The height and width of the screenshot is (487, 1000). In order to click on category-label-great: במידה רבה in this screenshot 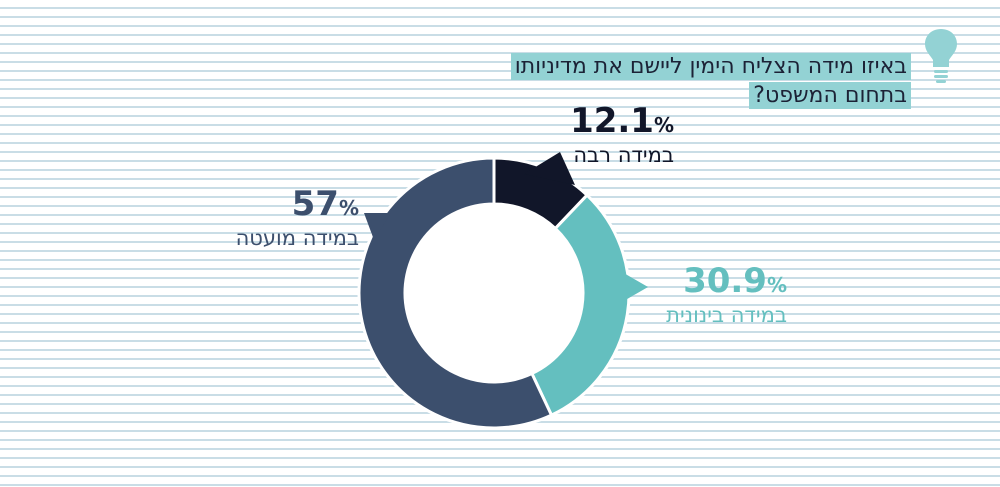, I will do `click(623, 155)`.